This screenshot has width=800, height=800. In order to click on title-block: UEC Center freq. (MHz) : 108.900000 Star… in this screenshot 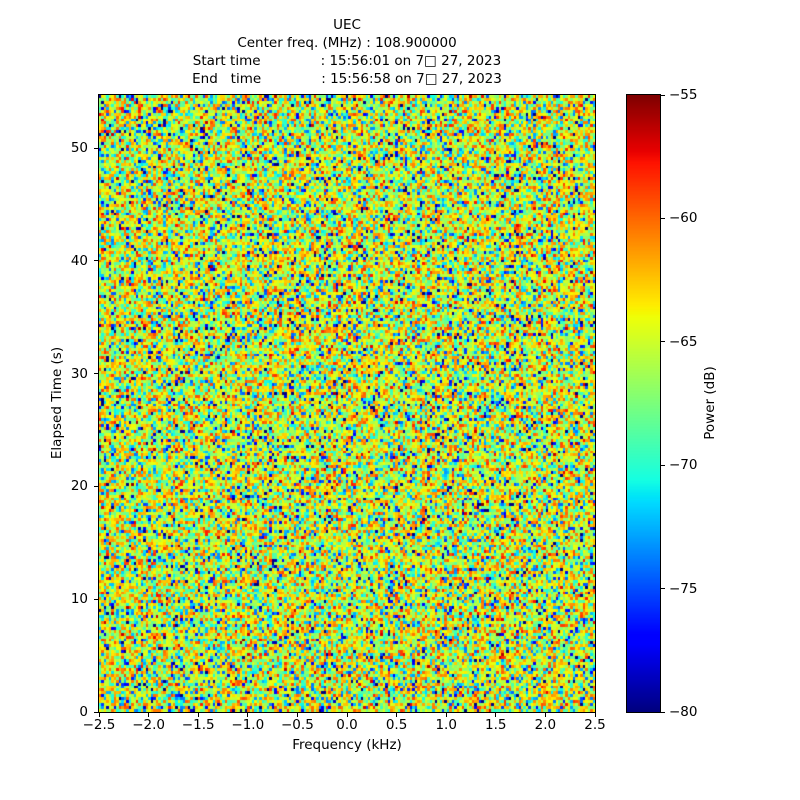, I will do `click(347, 52)`.